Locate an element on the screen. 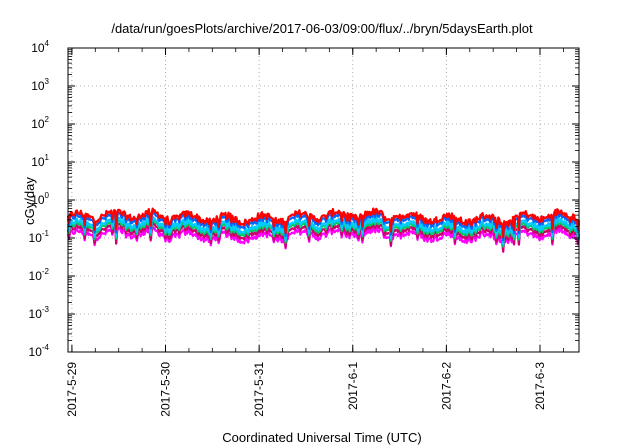  x-axis-label: Coordinated Universal Time (UTC) is located at coordinates (321, 437).